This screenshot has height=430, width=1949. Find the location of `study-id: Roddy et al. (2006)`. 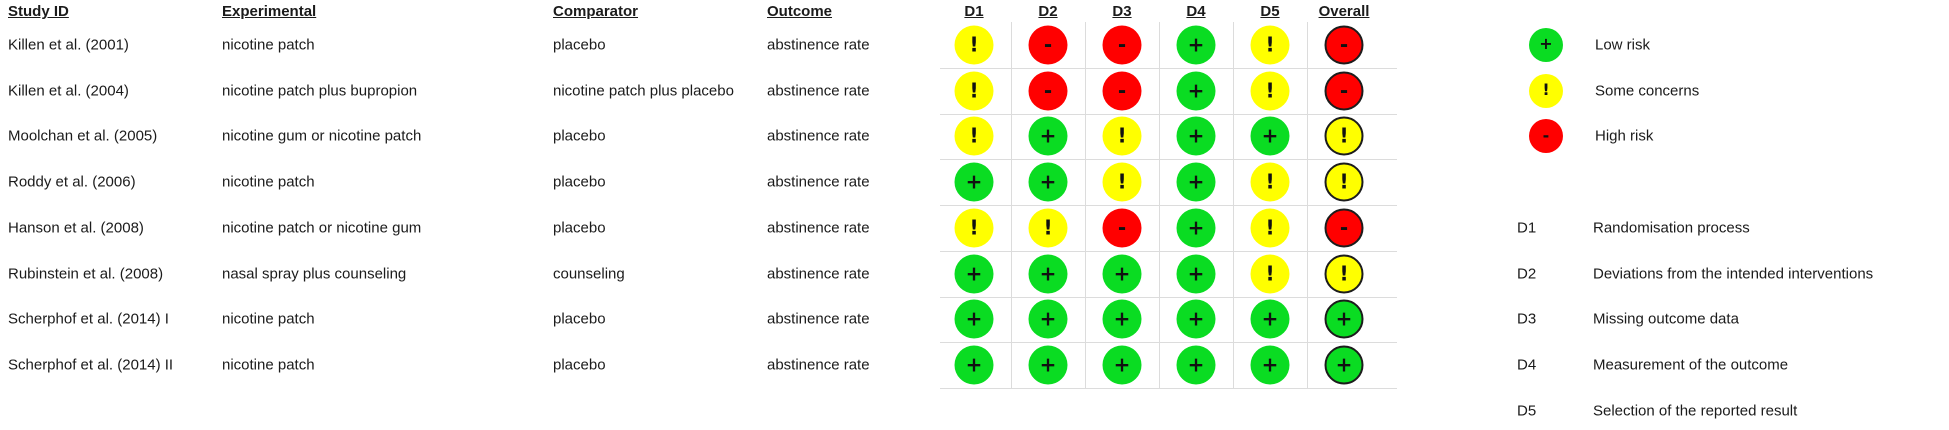

study-id: Roddy et al. (2006) is located at coordinates (72, 182).